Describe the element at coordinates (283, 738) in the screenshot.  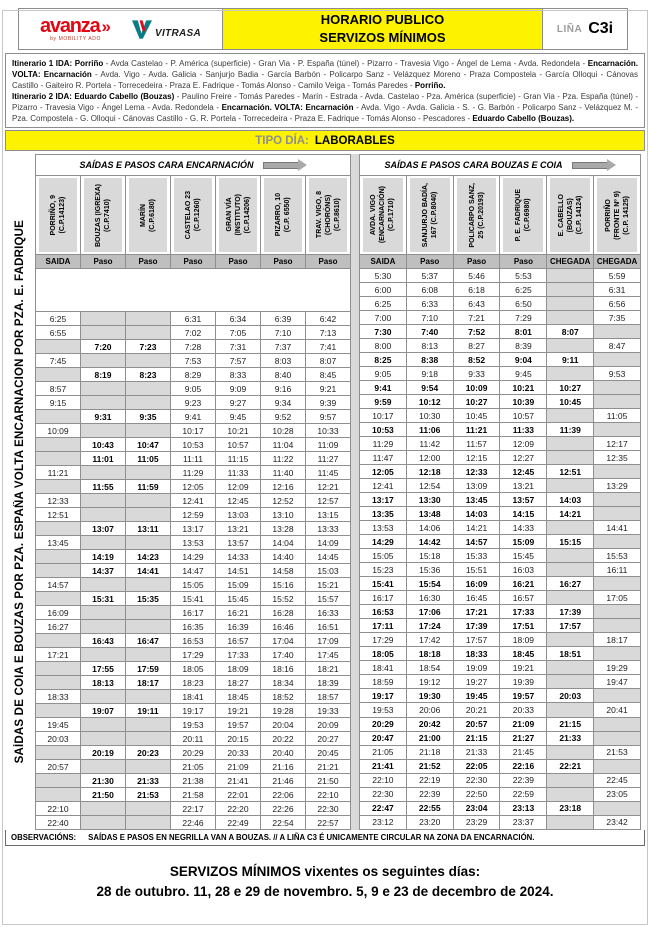
I see `time-cell: 20:22` at that location.